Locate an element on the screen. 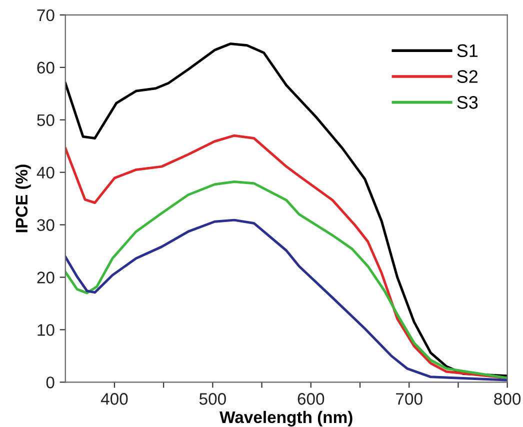 Image resolution: width=523 pixels, height=427 pixels. y-tick-label: 40 is located at coordinates (45, 172).